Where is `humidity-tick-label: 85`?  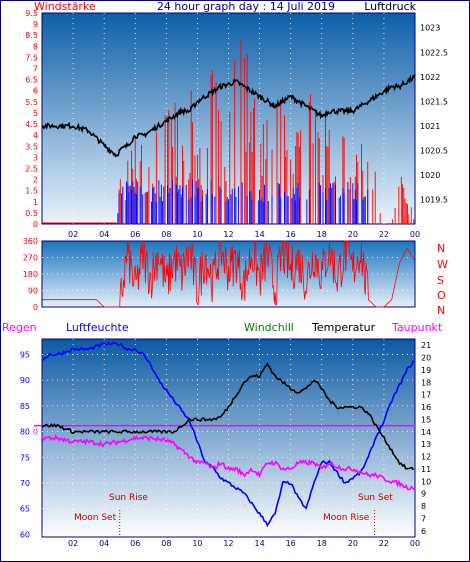 humidity-tick-label: 85 is located at coordinates (25, 406).